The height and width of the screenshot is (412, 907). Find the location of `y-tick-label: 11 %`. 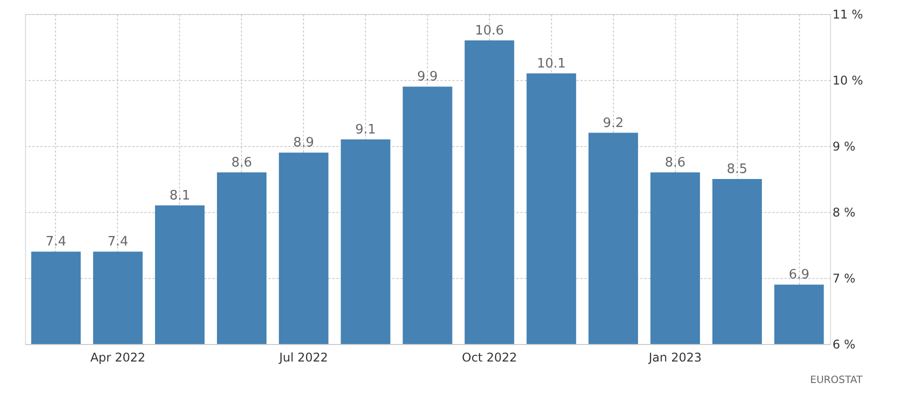

y-tick-label: 11 % is located at coordinates (847, 15).